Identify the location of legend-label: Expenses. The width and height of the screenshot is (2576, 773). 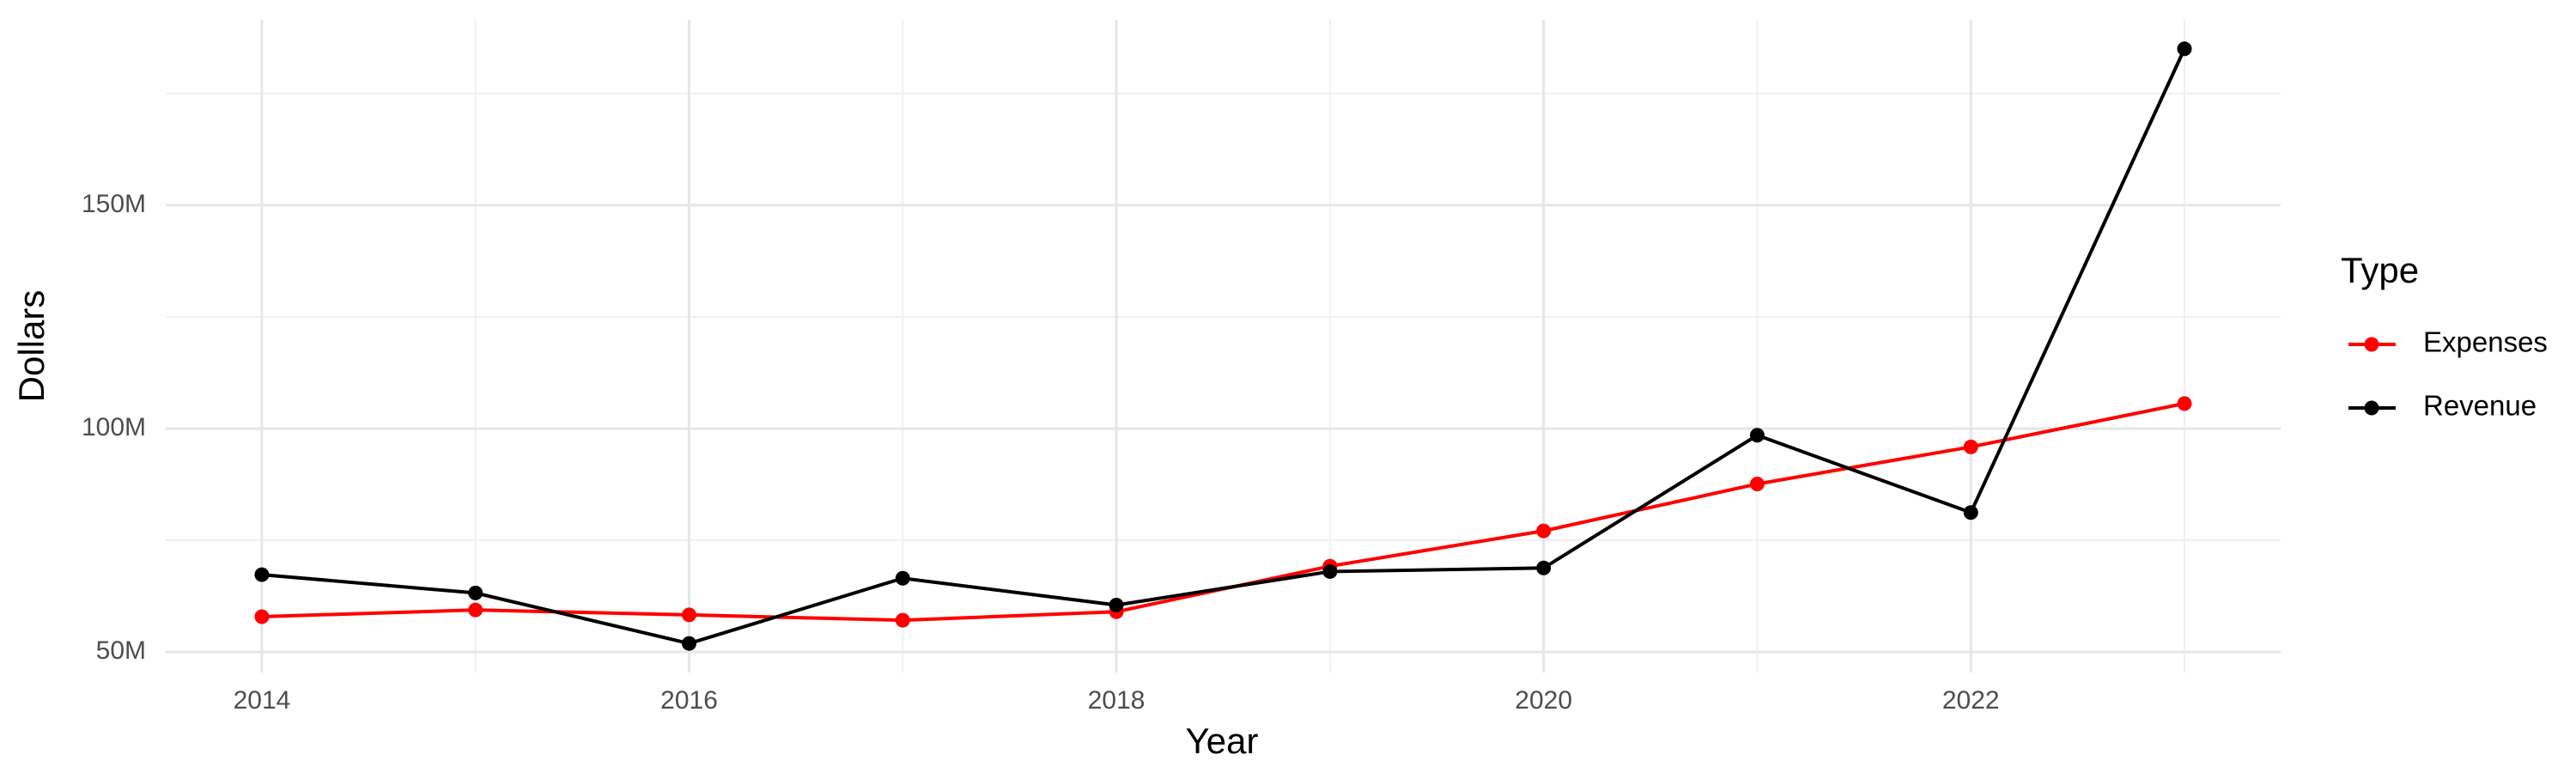
(2485, 342).